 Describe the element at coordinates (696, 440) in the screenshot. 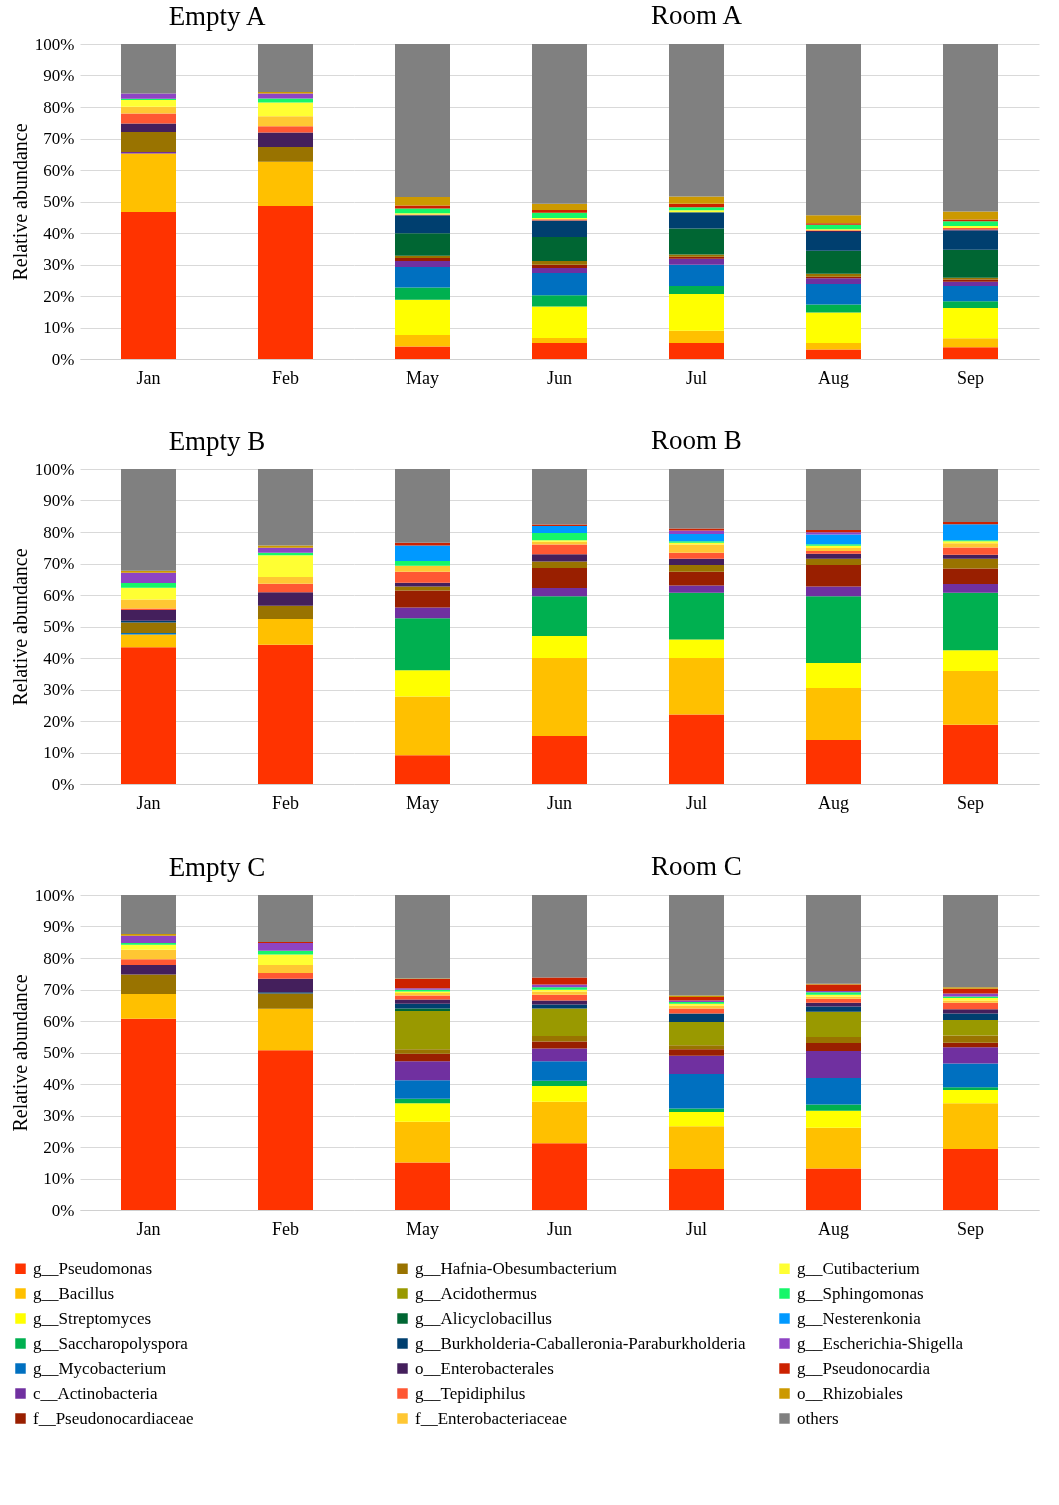

I see `chart-title: Room B` at that location.